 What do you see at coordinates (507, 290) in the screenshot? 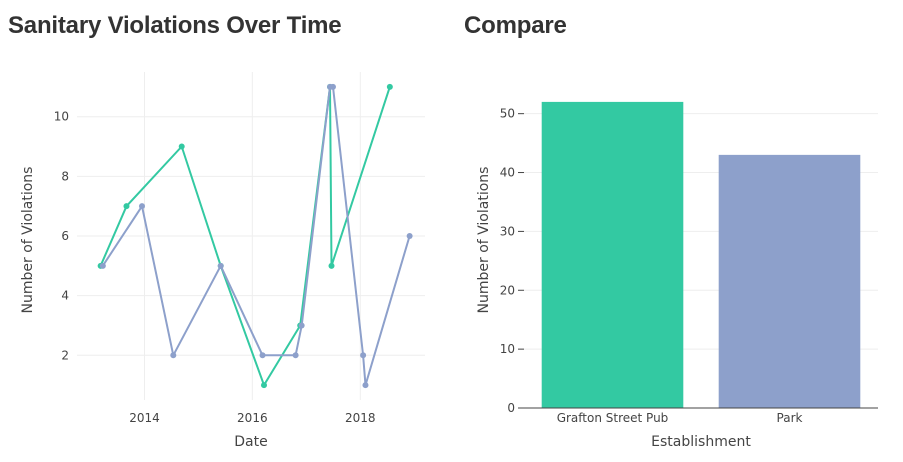
I see `y-tick-label: 20` at bounding box center [507, 290].